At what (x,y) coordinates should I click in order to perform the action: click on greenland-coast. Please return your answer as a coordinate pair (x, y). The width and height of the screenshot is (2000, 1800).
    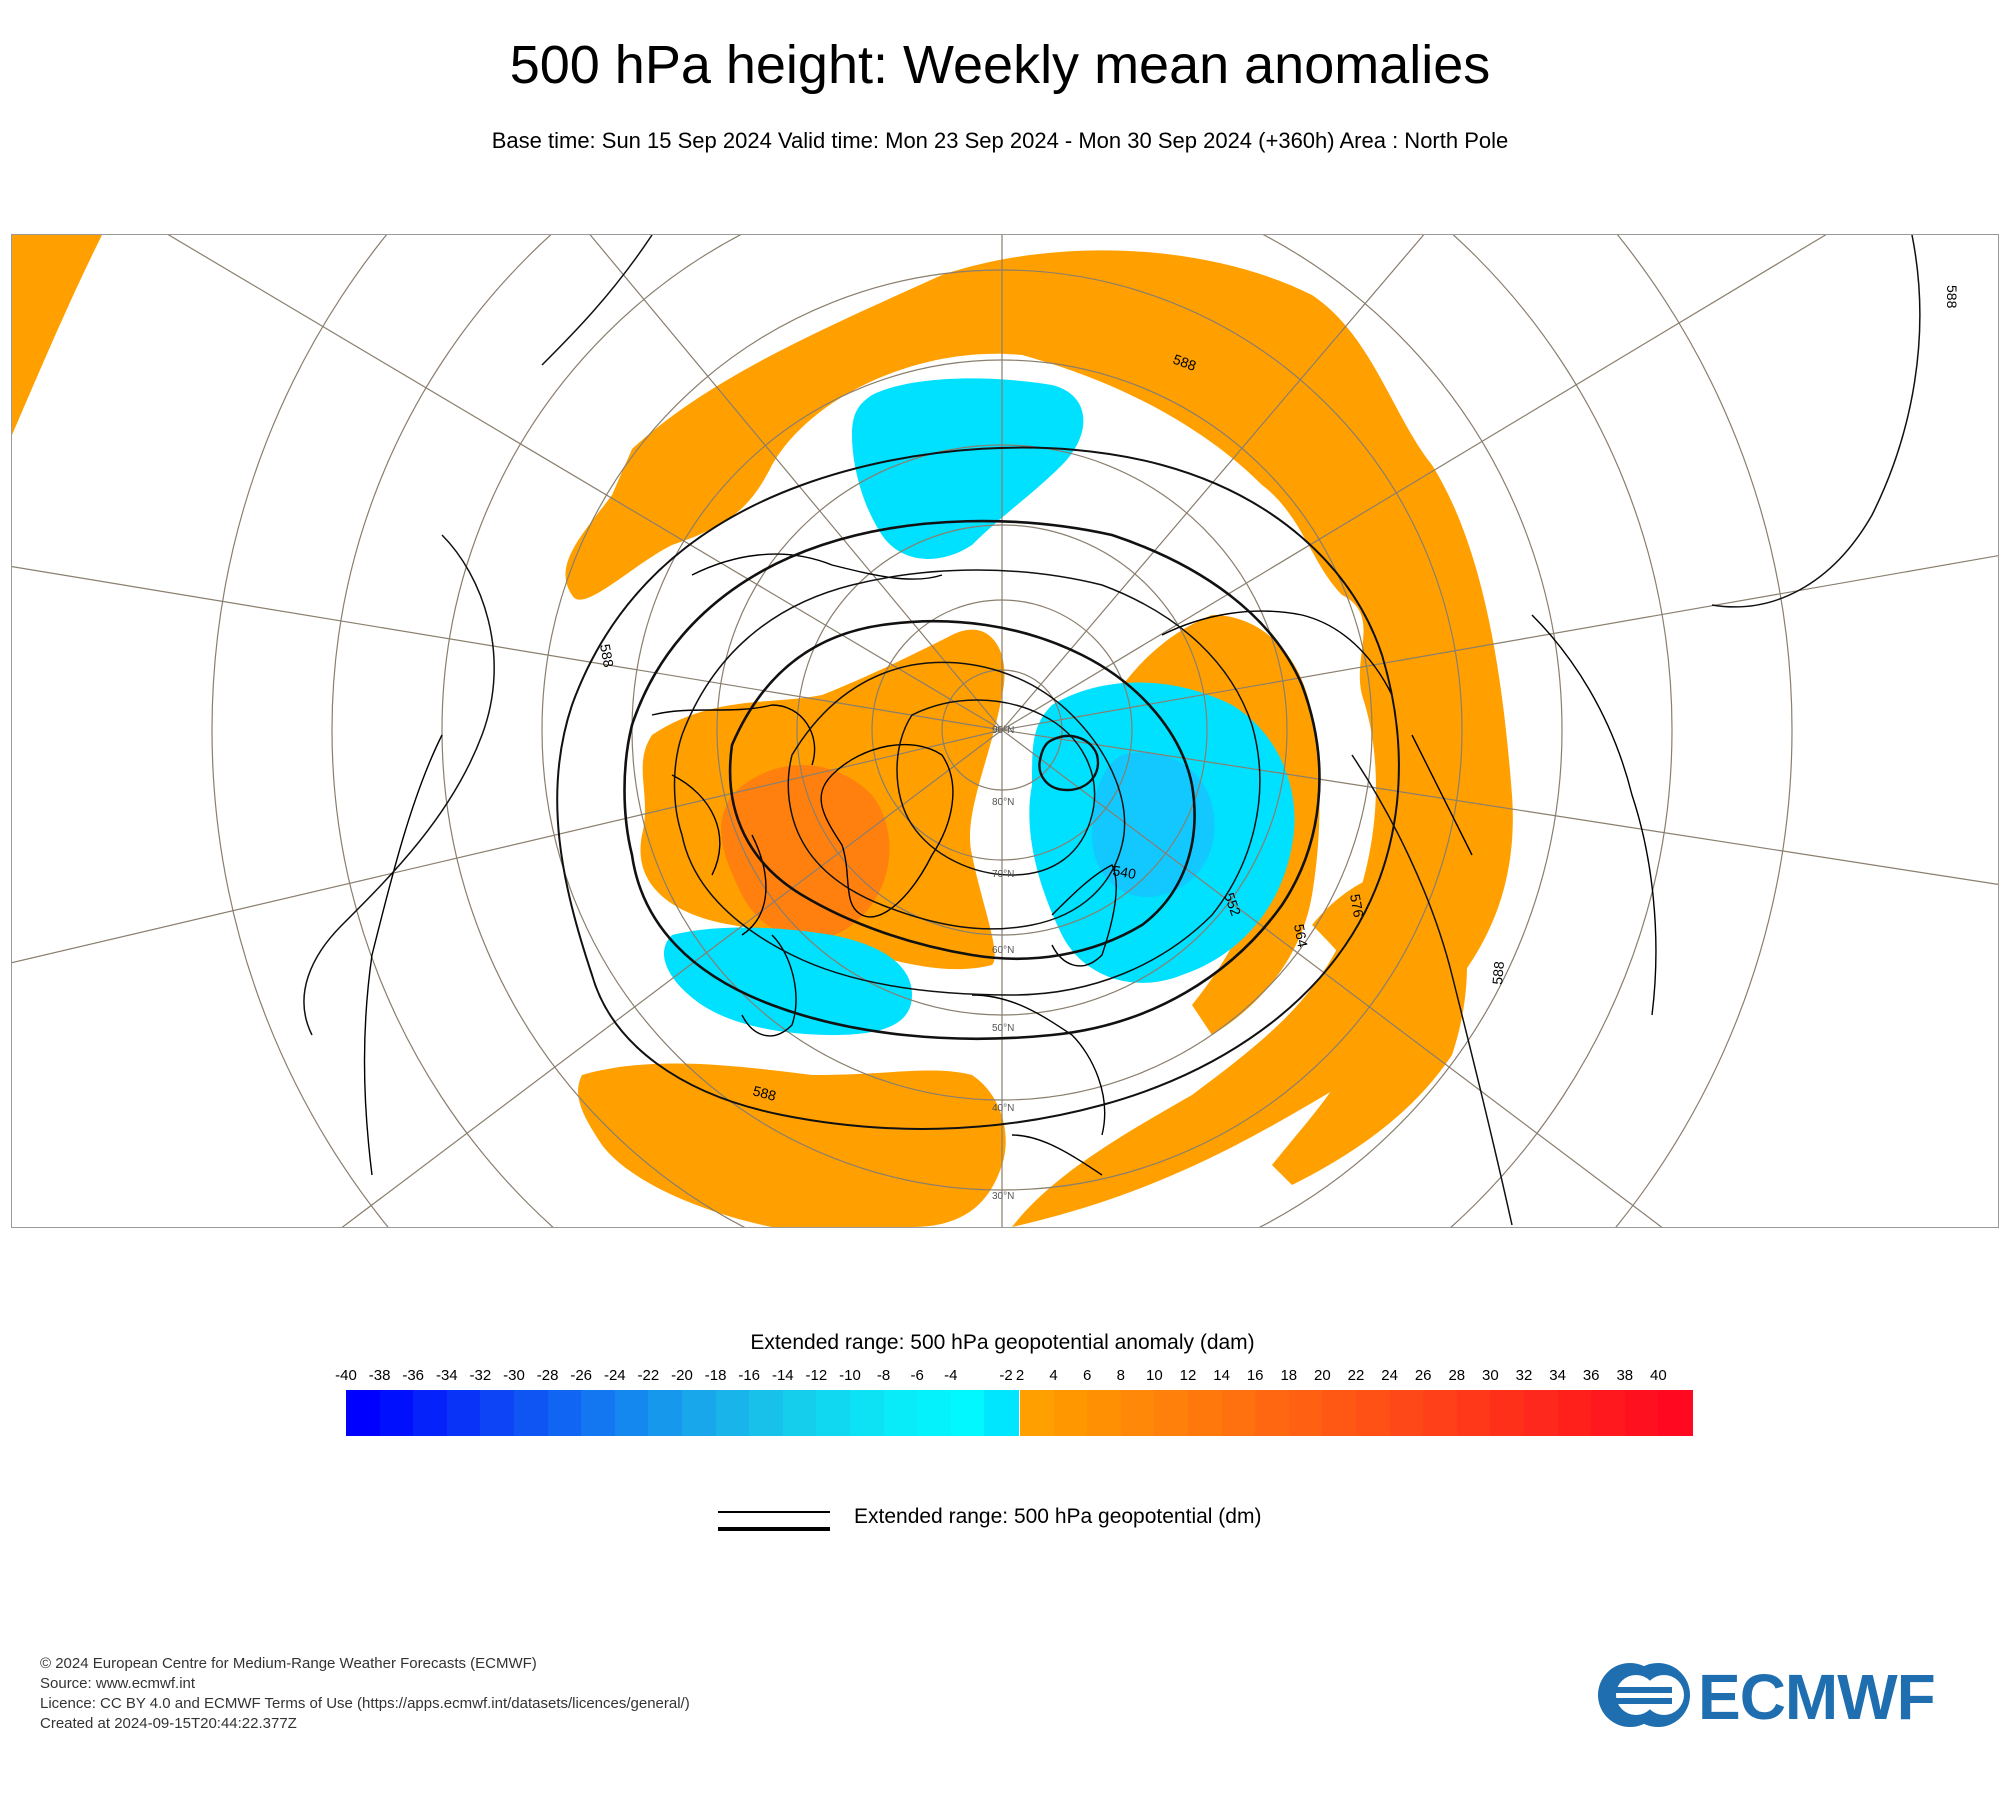
    Looking at the image, I should click on (887, 830).